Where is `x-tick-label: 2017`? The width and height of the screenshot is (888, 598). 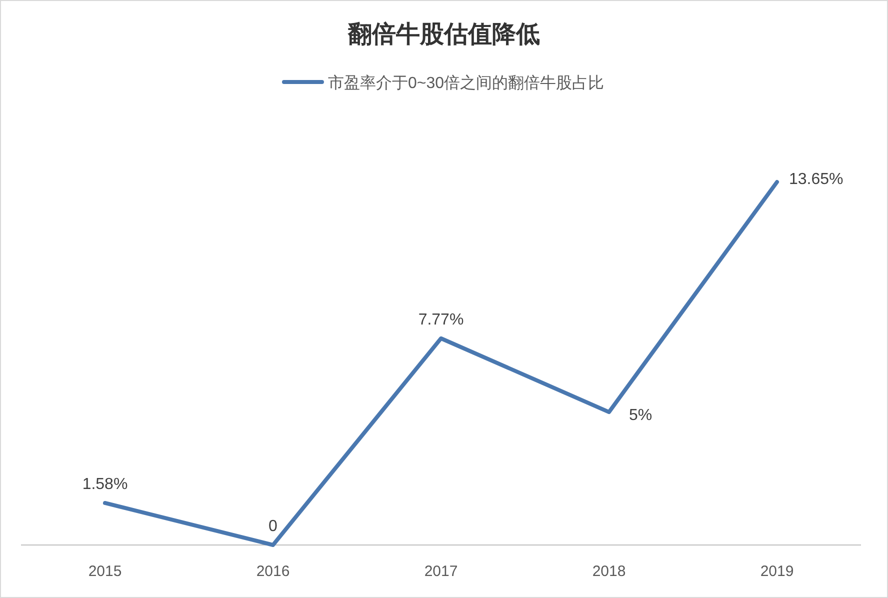
x-tick-label: 2017 is located at coordinates (441, 571).